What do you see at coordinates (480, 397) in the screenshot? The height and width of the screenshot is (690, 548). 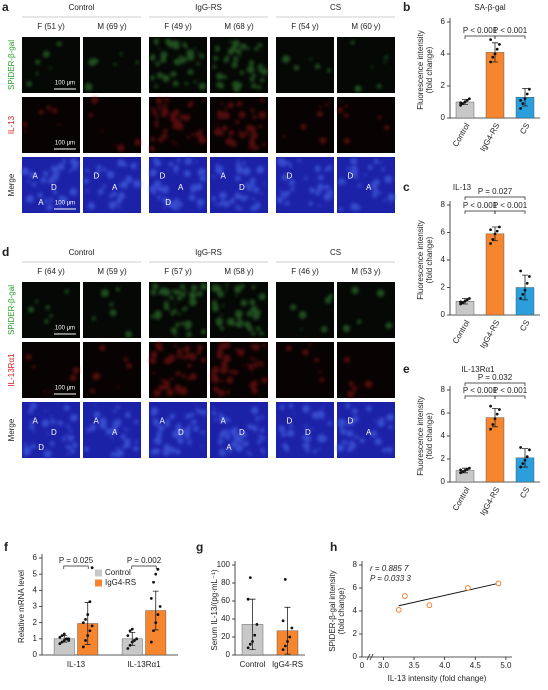 I see `significance-bracket` at bounding box center [480, 397].